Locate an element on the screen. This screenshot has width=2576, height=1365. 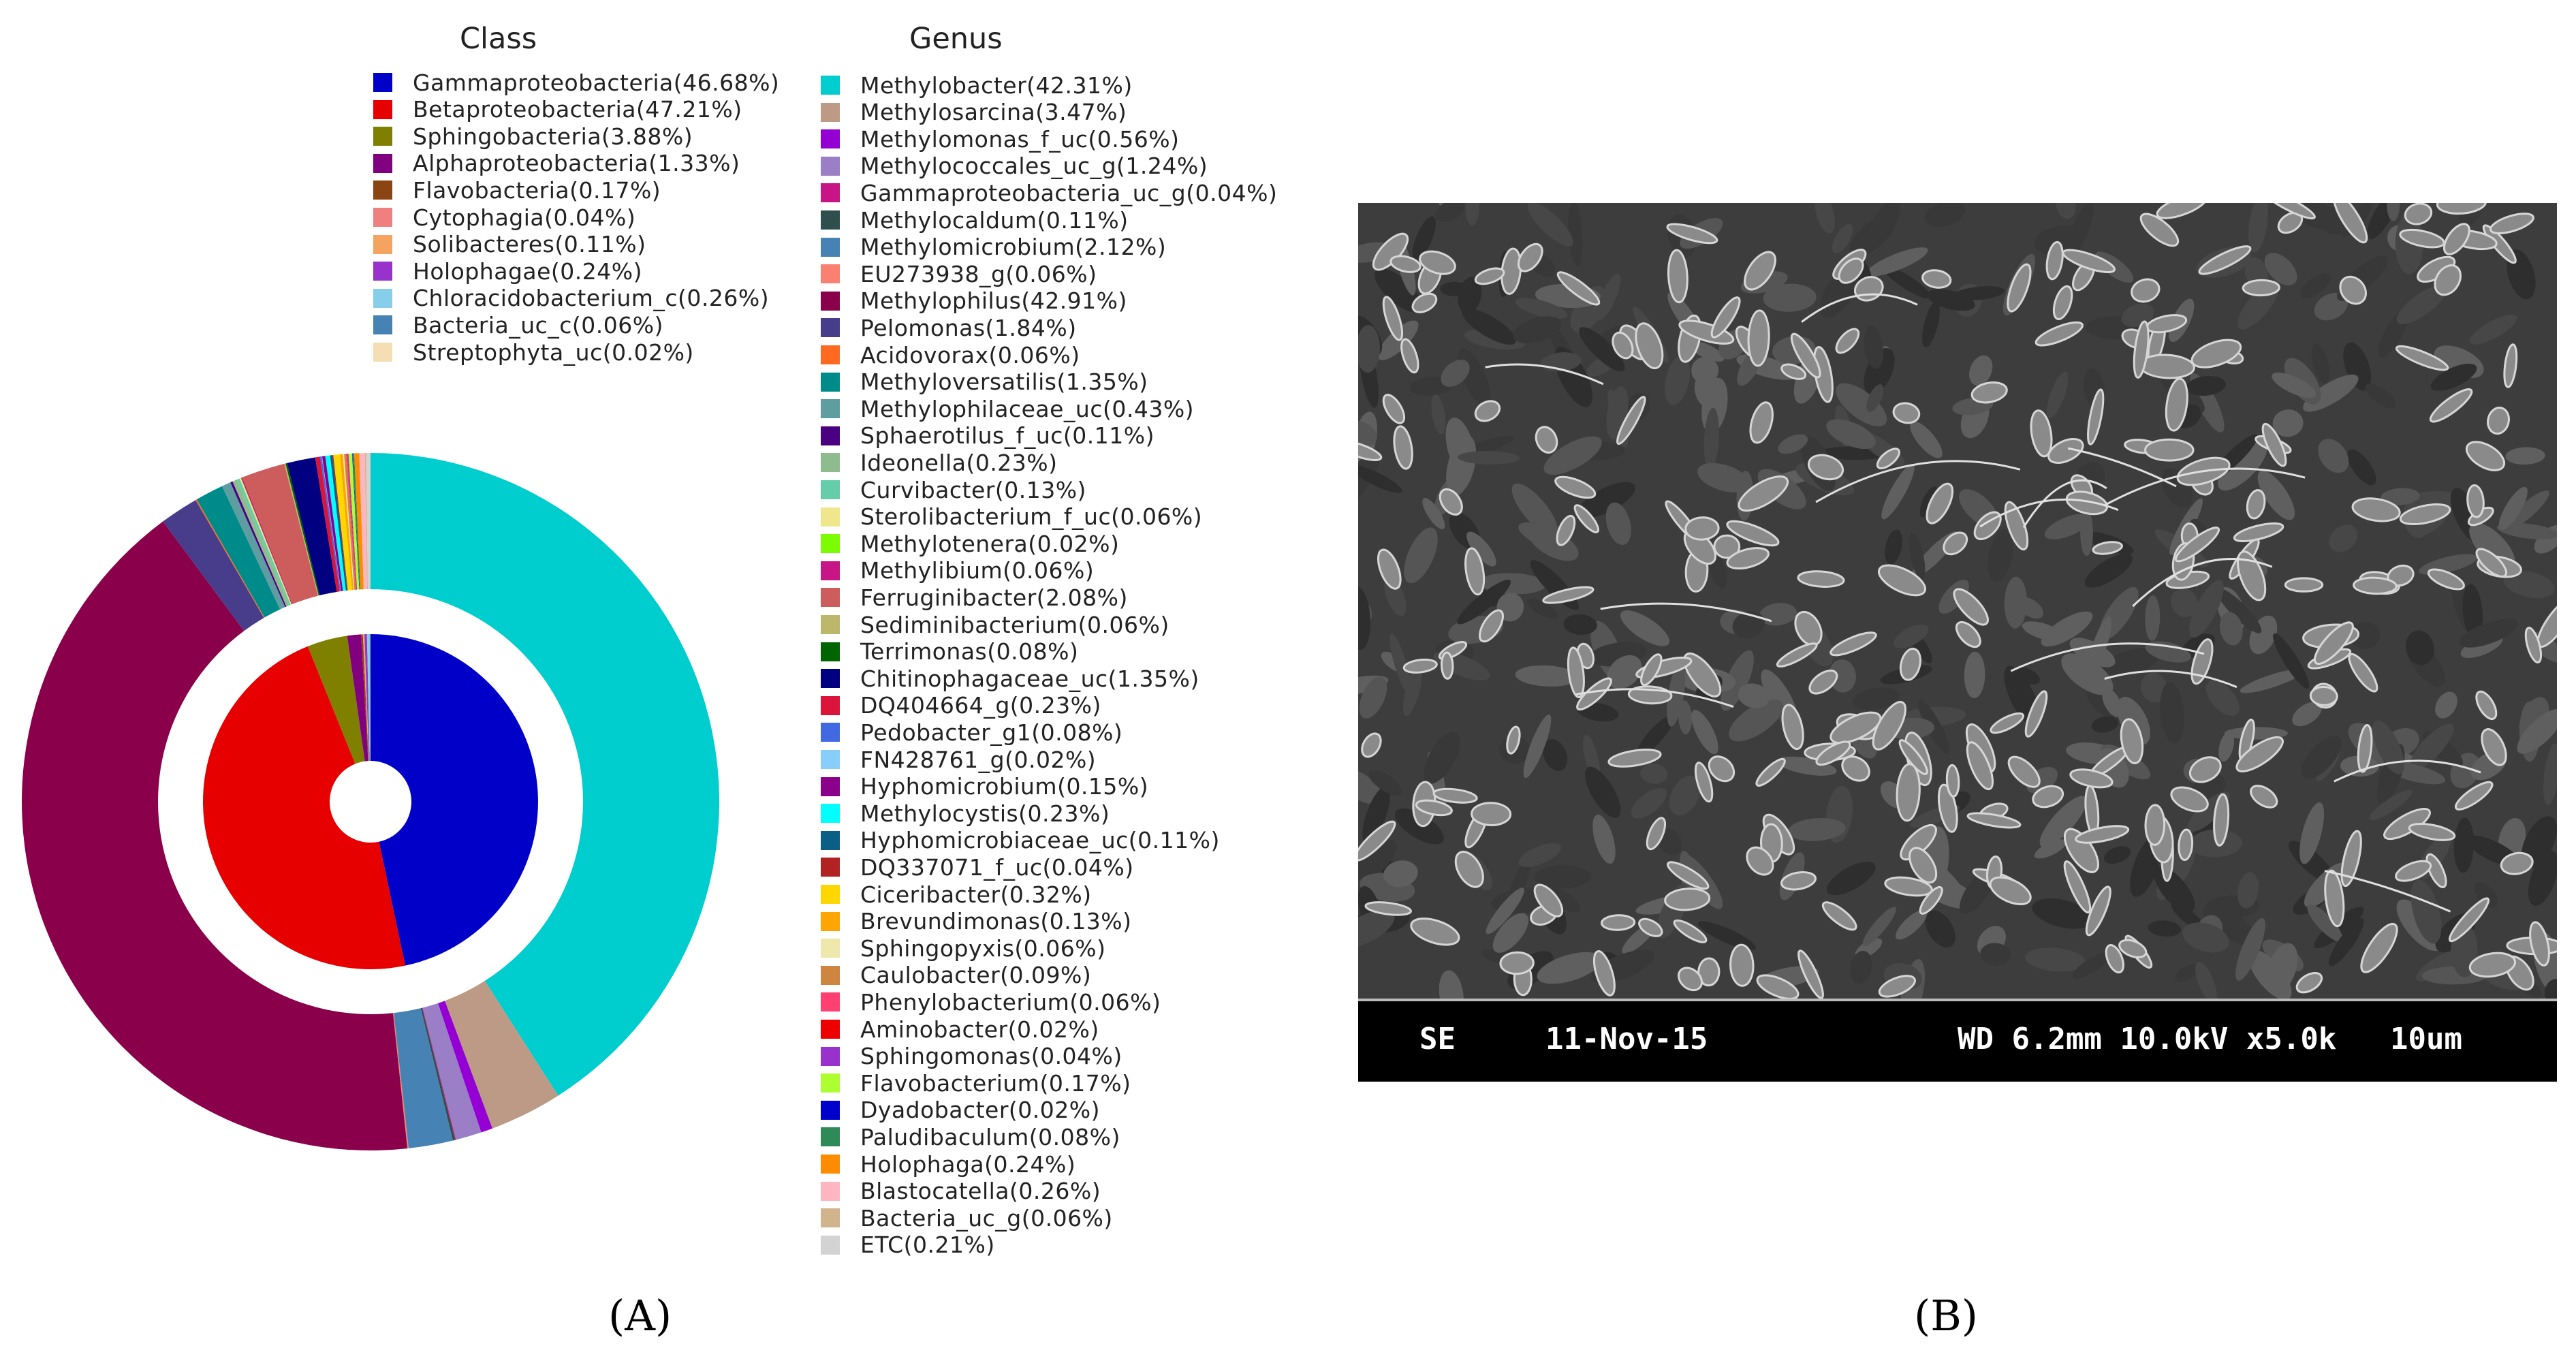
genus-legend-item: FN428761_g(0.02%) is located at coordinates (959, 759).